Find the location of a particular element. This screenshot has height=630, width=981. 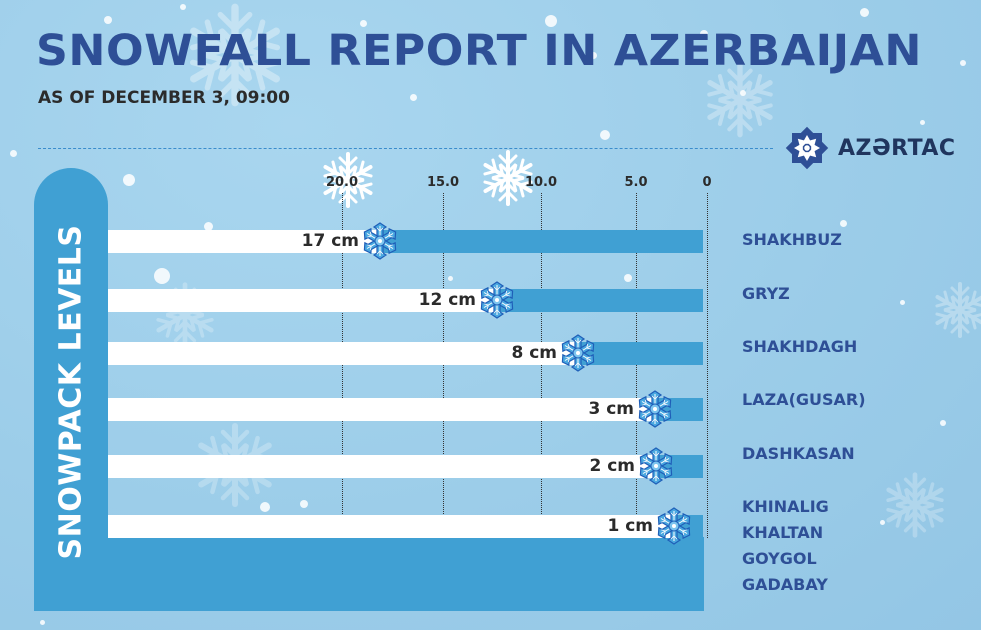

bar-value-label: 2 cm is located at coordinates (612, 466).